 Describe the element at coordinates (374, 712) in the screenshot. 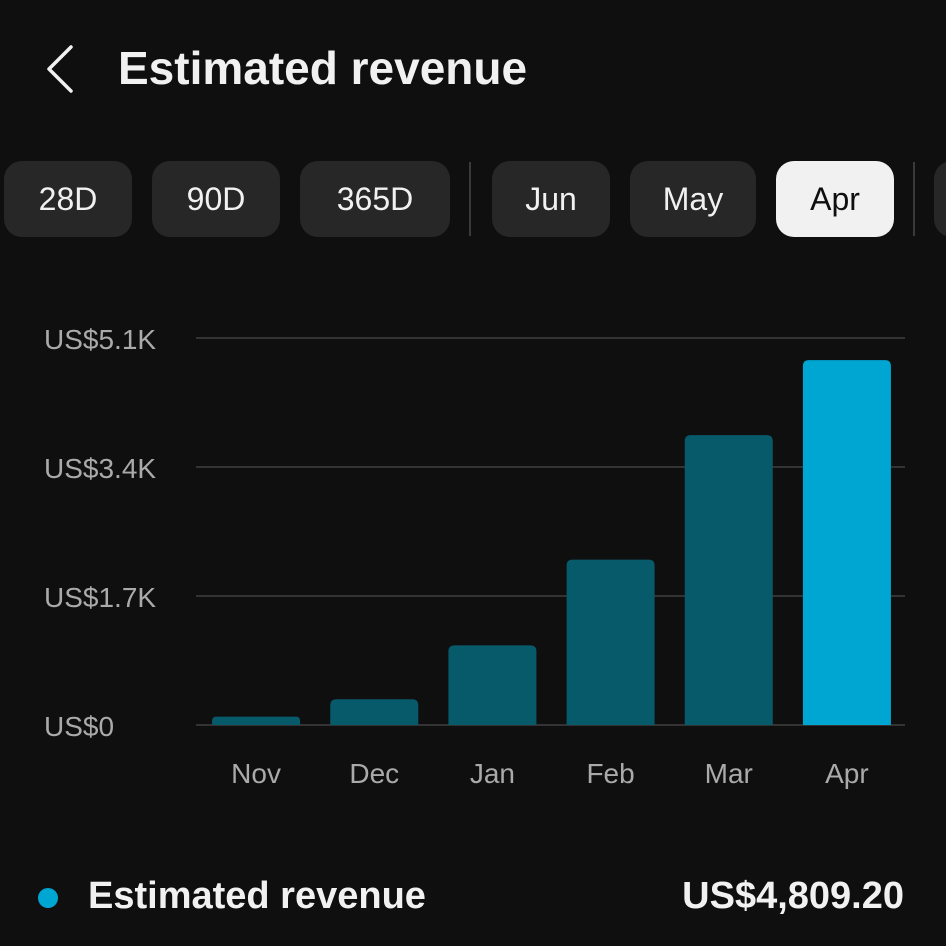

I see `bar-dec` at that location.